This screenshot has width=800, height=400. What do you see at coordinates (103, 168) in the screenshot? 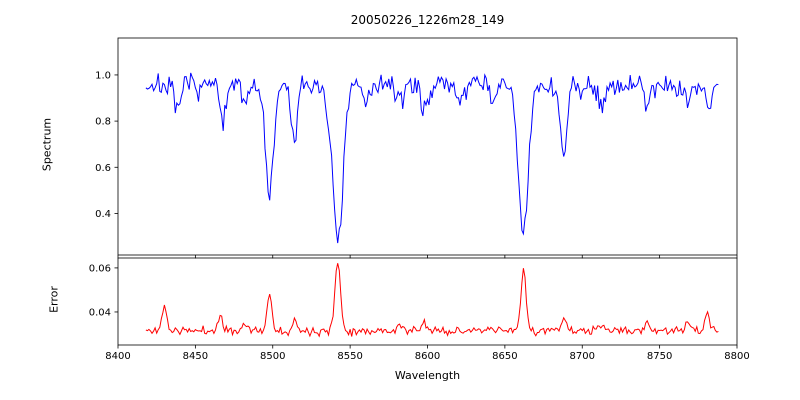
I see `y-tick-label: 0.6` at bounding box center [103, 168].